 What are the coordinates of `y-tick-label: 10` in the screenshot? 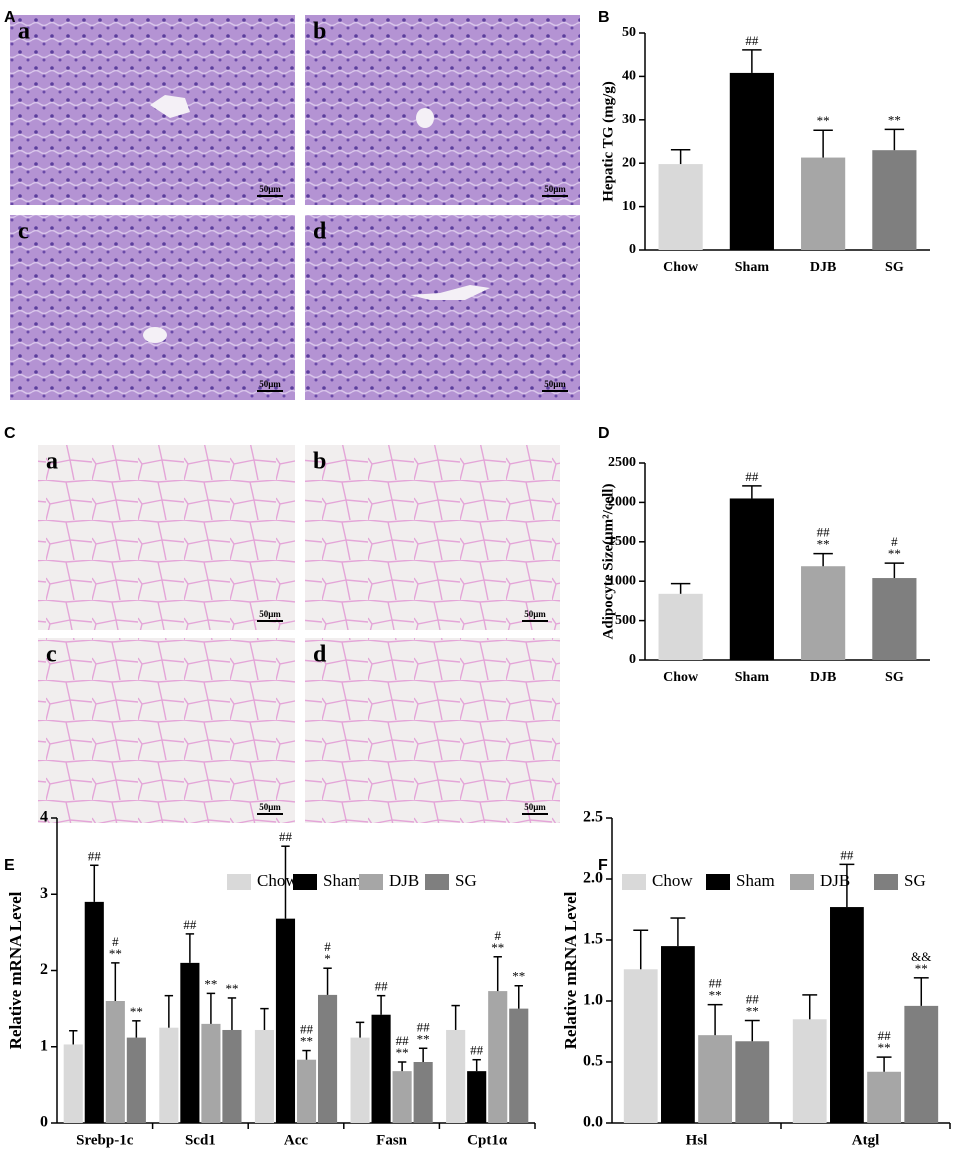 It's located at (629, 206).